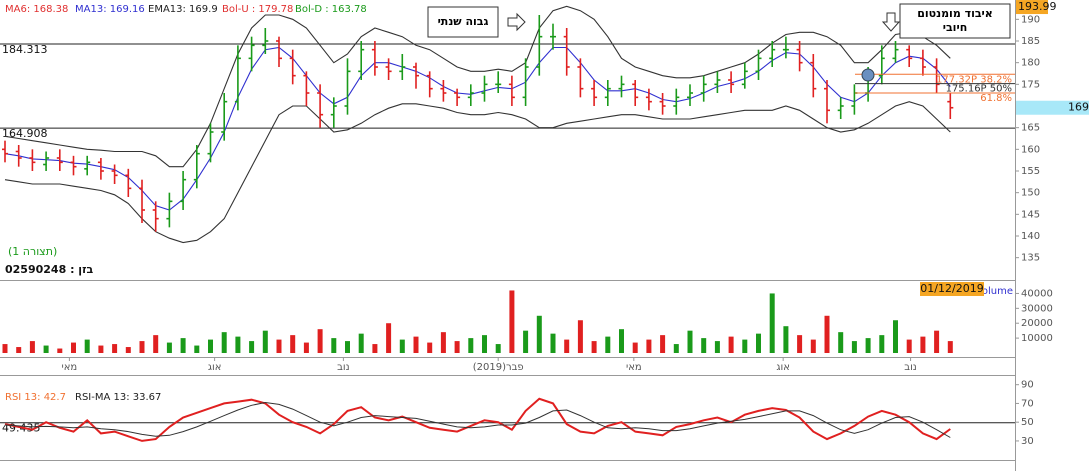  What do you see at coordinates (25, 133) in the screenshot?
I see `level-label: 164.908` at bounding box center [25, 133].